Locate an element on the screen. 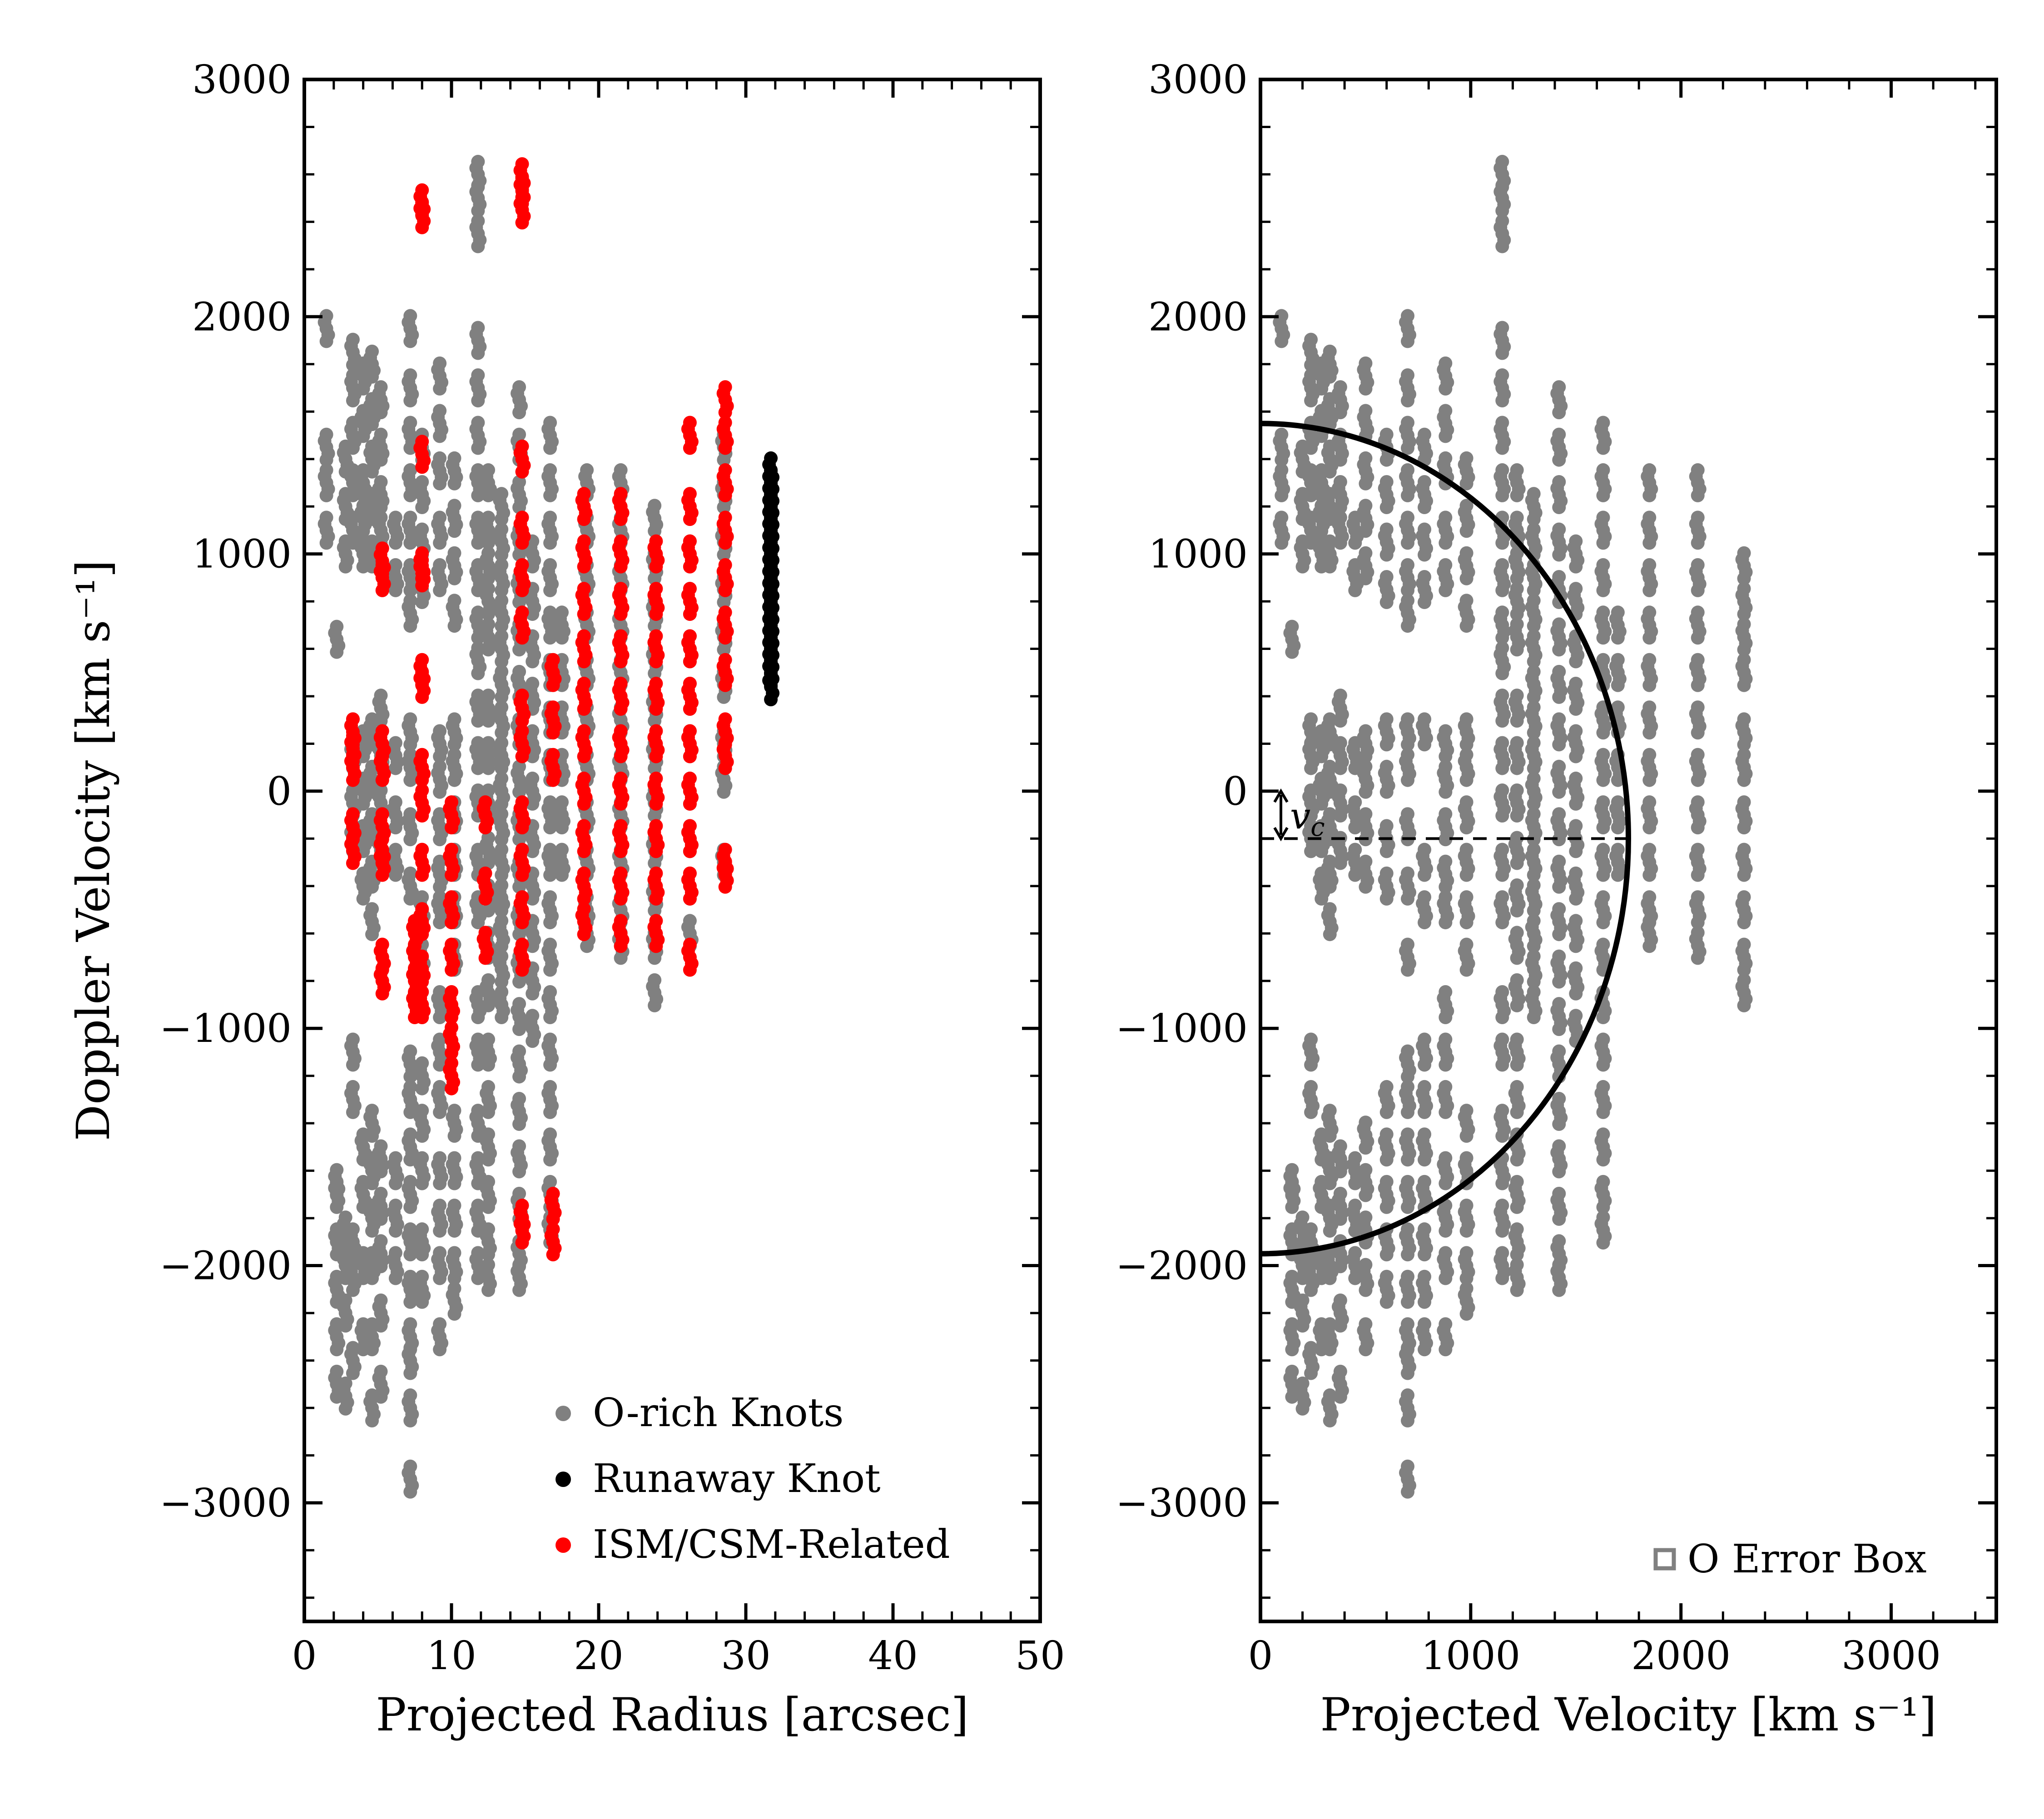 This screenshot has height=1819, width=2044. right-y-tick-label: 2000 is located at coordinates (1198, 317).